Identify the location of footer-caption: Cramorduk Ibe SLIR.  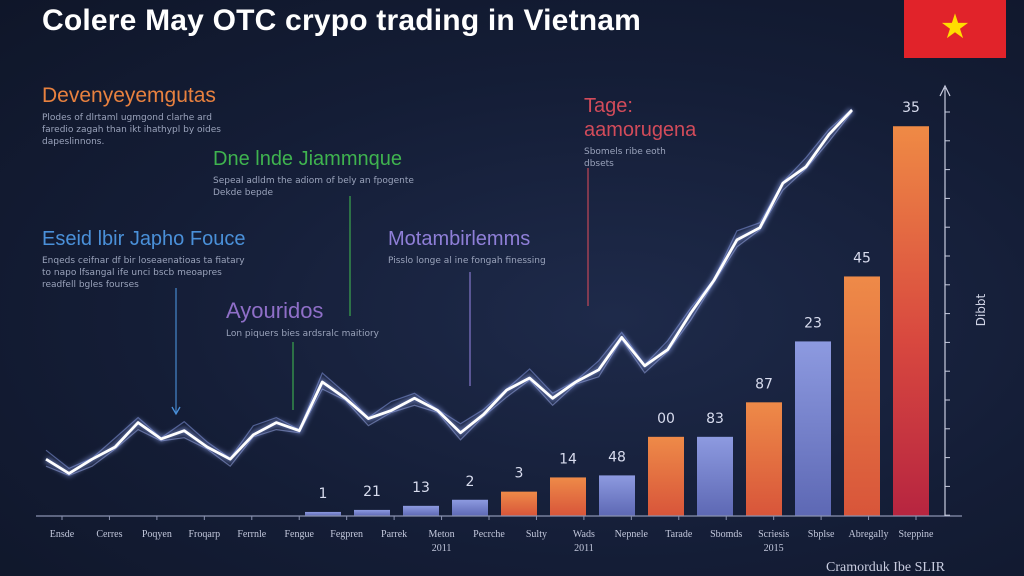
(885, 567).